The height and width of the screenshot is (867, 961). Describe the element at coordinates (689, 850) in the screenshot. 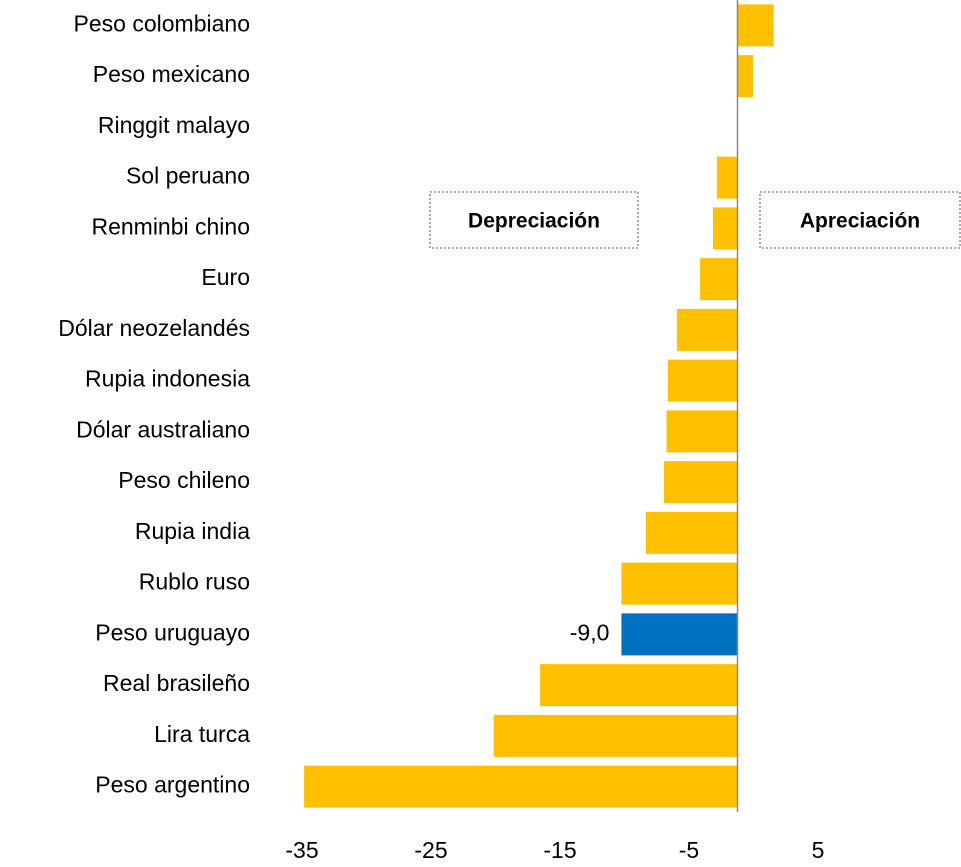

I see `x-tick-label: -5` at that location.